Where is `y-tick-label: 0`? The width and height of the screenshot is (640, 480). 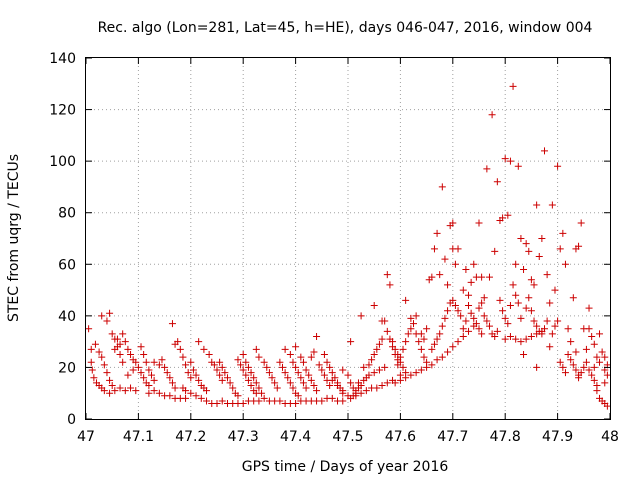 y-tick-label: 0 is located at coordinates (71, 420).